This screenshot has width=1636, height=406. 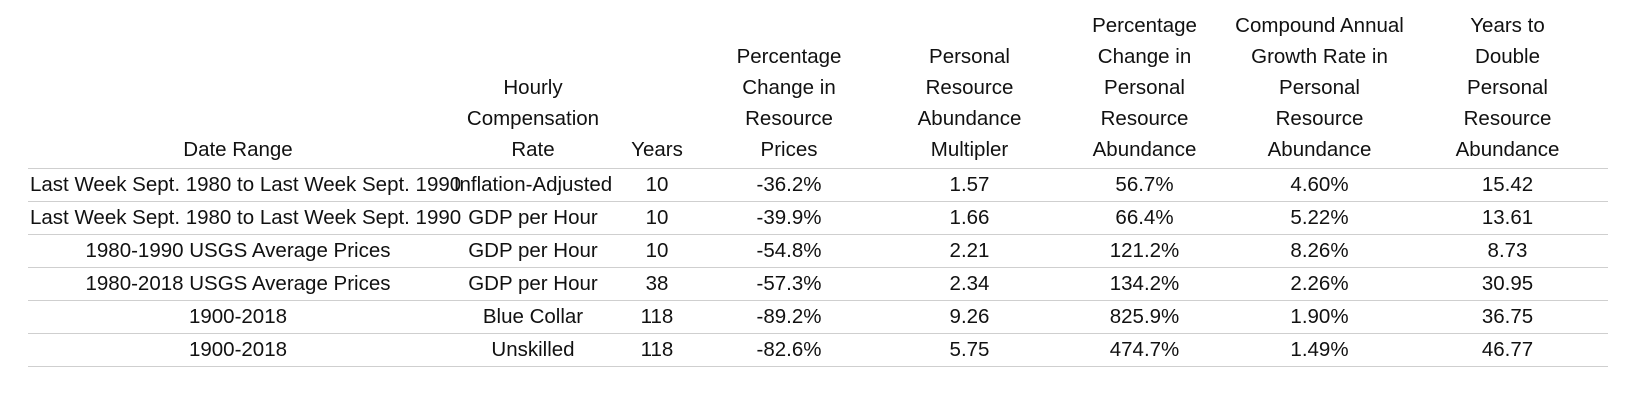 What do you see at coordinates (969, 284) in the screenshot?
I see `cell-multiplier: 2.34` at bounding box center [969, 284].